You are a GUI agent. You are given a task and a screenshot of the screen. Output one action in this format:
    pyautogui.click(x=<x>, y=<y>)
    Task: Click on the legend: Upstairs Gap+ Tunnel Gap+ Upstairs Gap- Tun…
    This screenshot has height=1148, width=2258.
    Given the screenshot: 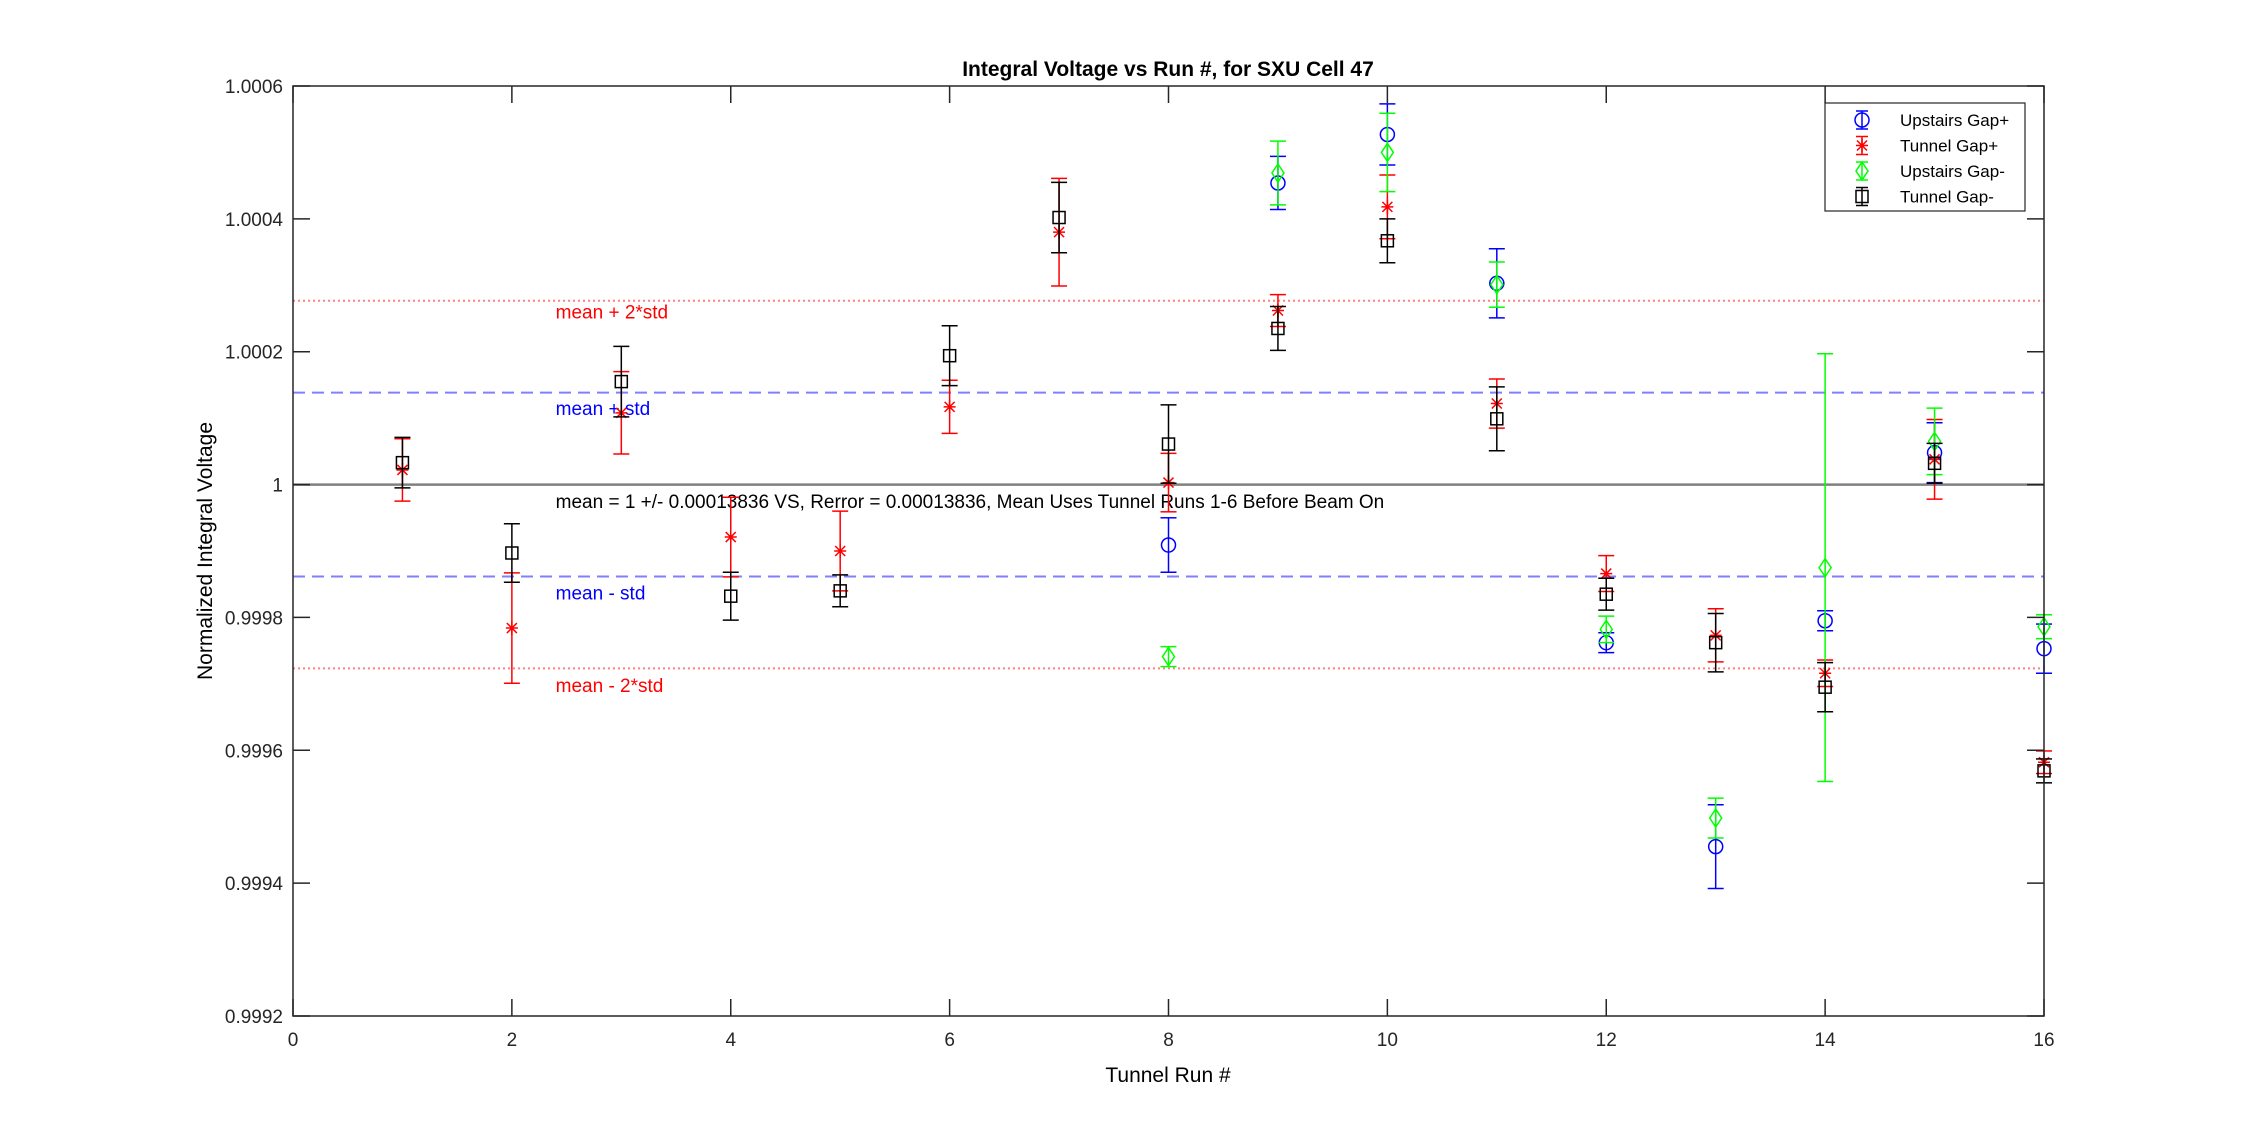 What is the action you would take?
    pyautogui.click(x=1925, y=157)
    